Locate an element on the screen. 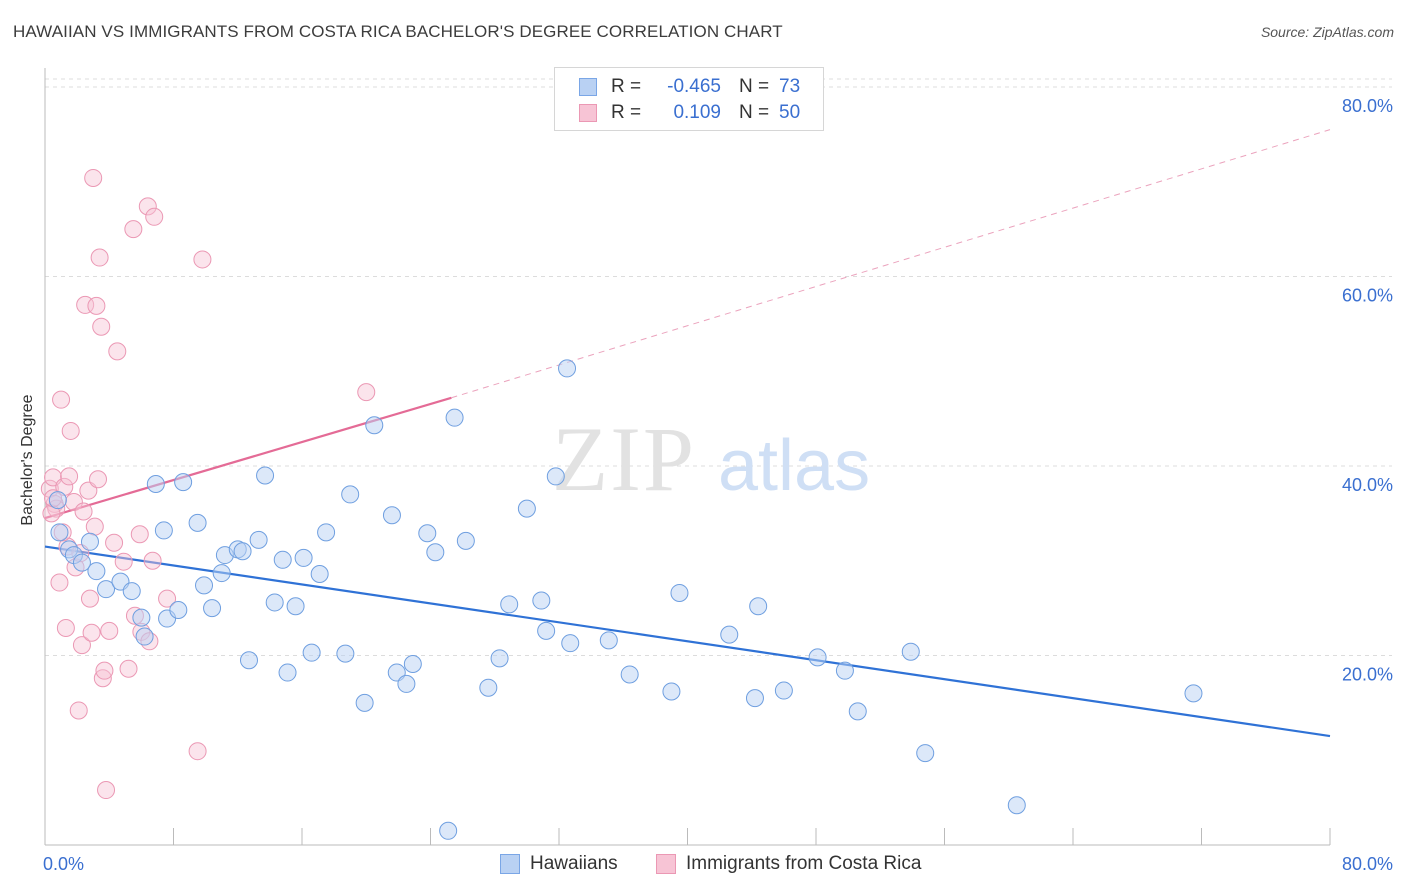 This screenshot has height=892, width=1406. y-axis-label: Bachelor's Degree is located at coordinates (27, 460).